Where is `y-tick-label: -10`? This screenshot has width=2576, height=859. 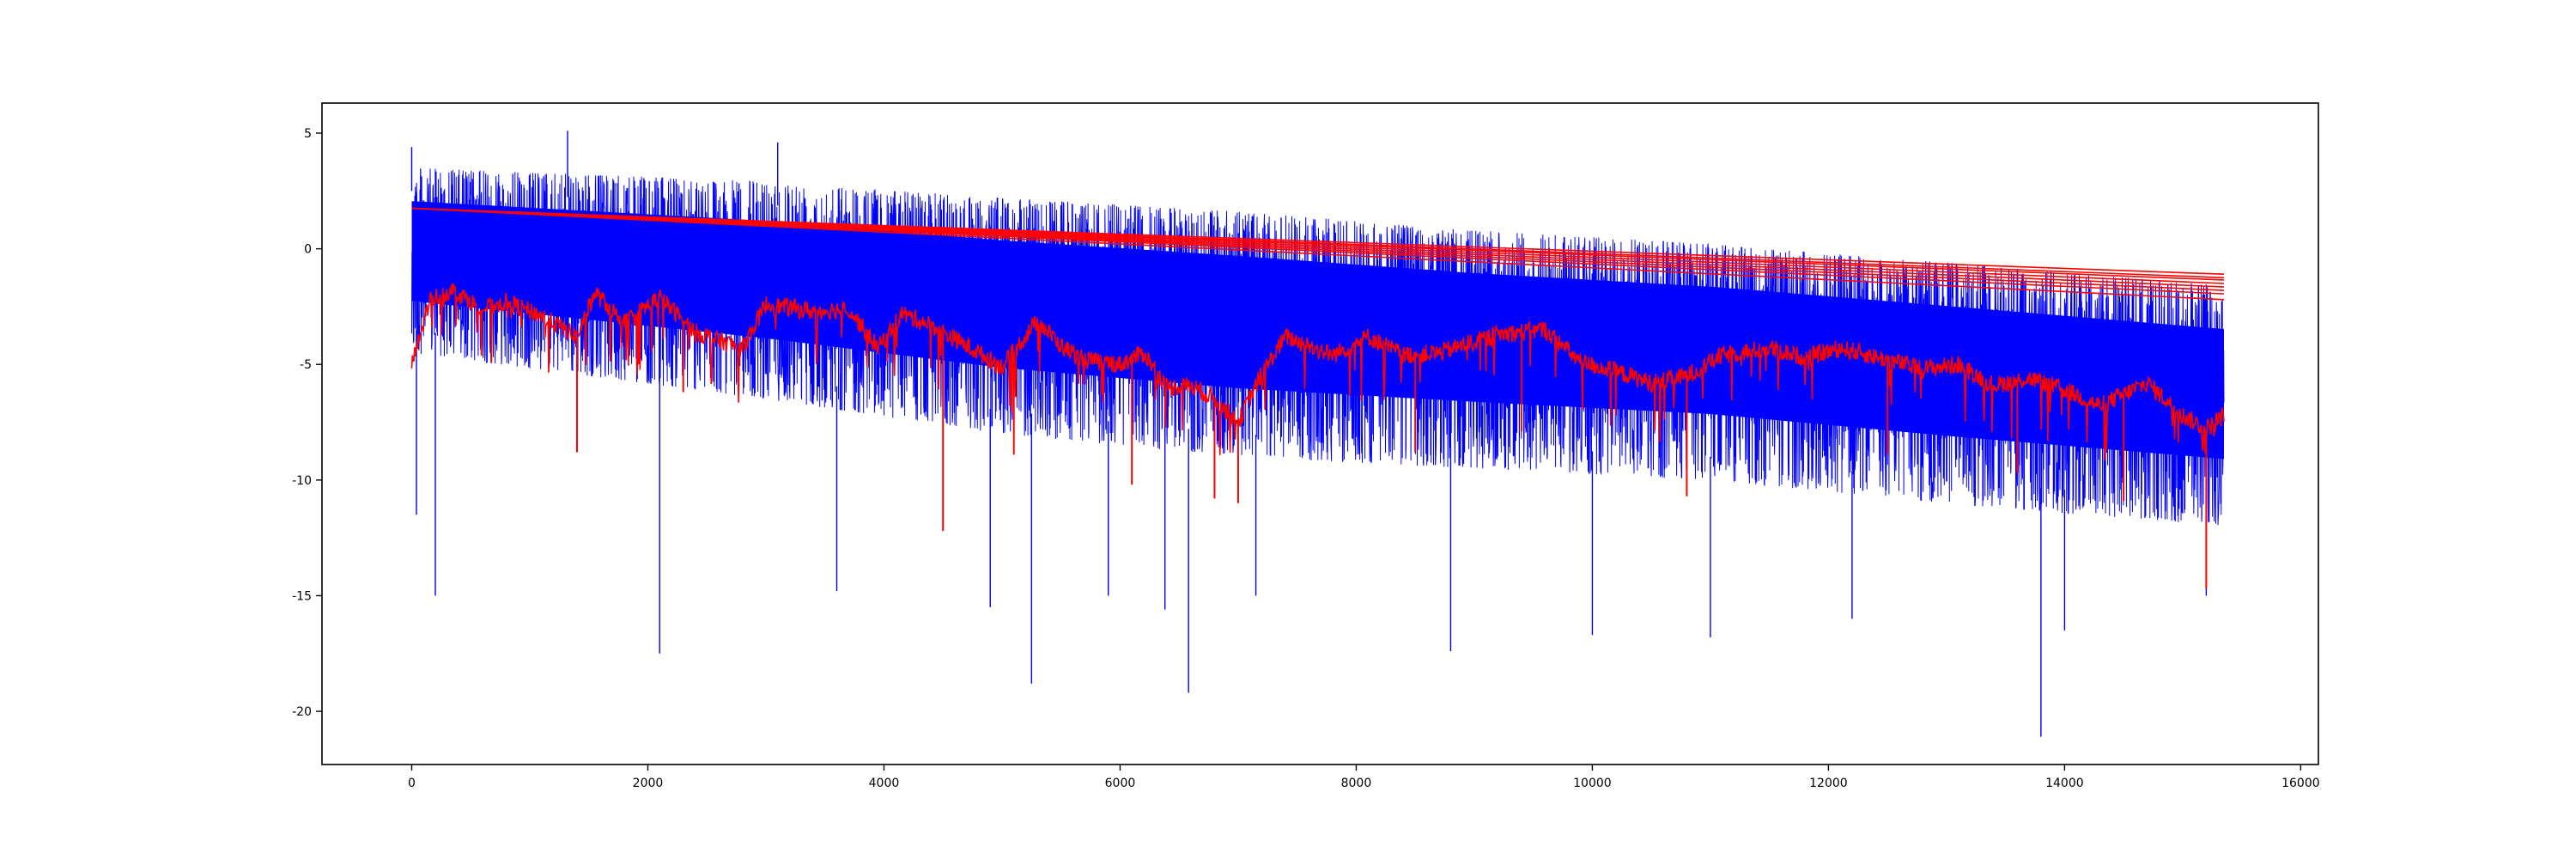
y-tick-label: -10 is located at coordinates (302, 481).